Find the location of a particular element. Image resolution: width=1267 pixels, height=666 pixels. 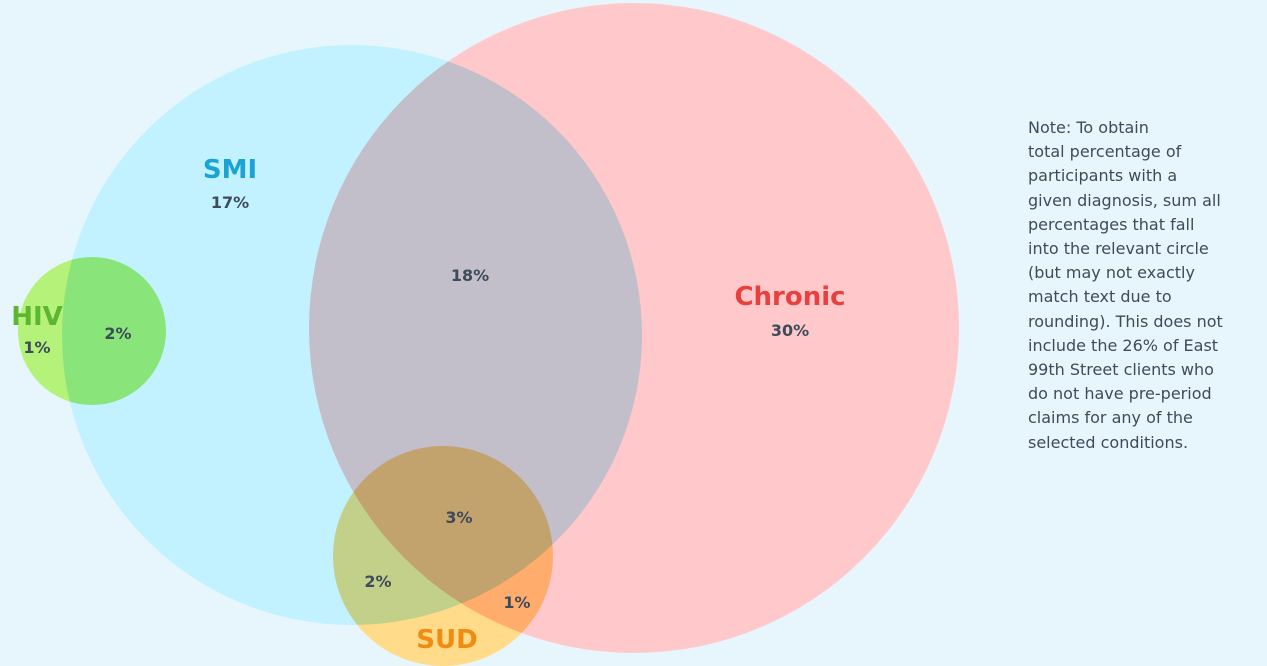

overlap-value: 2% is located at coordinates (117, 333).